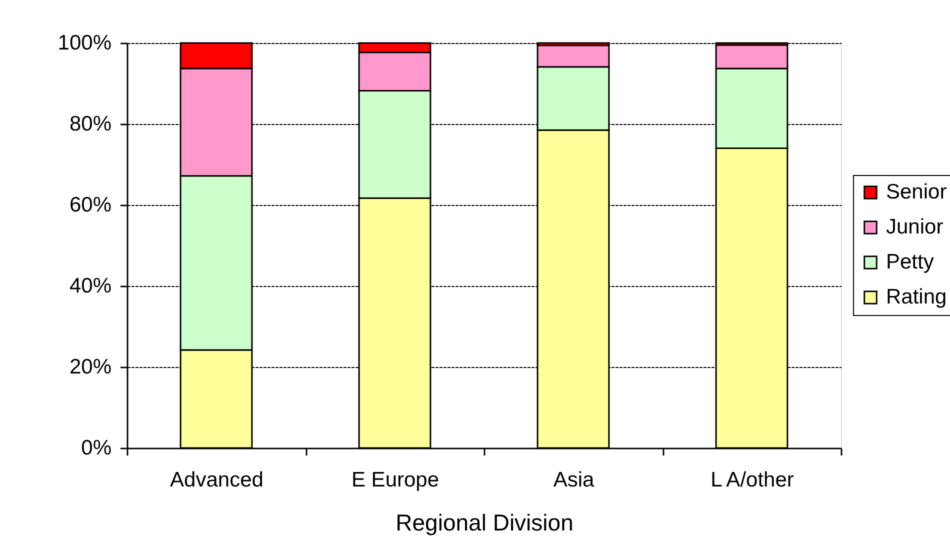  What do you see at coordinates (485, 523) in the screenshot?
I see `x-axis-title: Regional Division` at bounding box center [485, 523].